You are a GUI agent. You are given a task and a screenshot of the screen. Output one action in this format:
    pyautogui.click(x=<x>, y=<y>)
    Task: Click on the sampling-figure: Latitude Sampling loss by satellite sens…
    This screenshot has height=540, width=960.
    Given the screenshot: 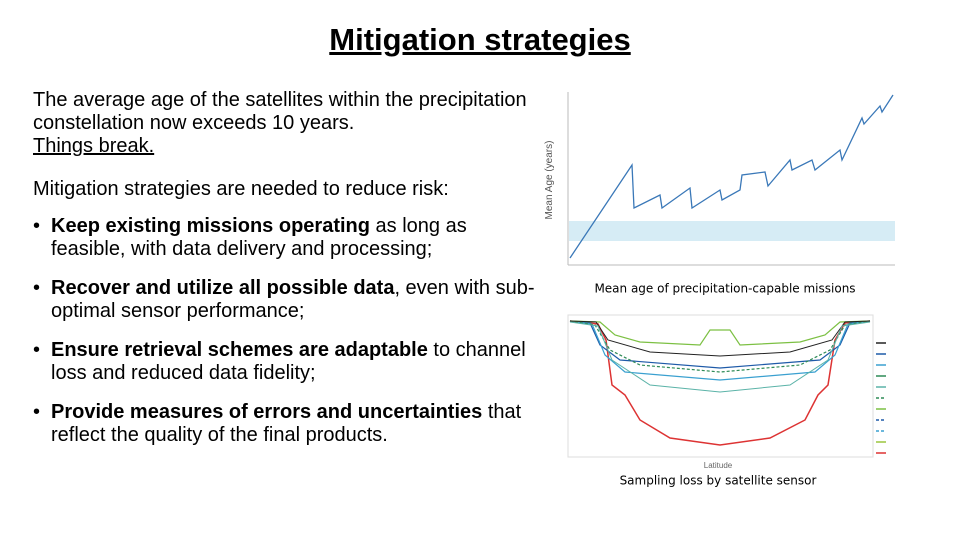 What is the action you would take?
    pyautogui.click(x=726, y=401)
    